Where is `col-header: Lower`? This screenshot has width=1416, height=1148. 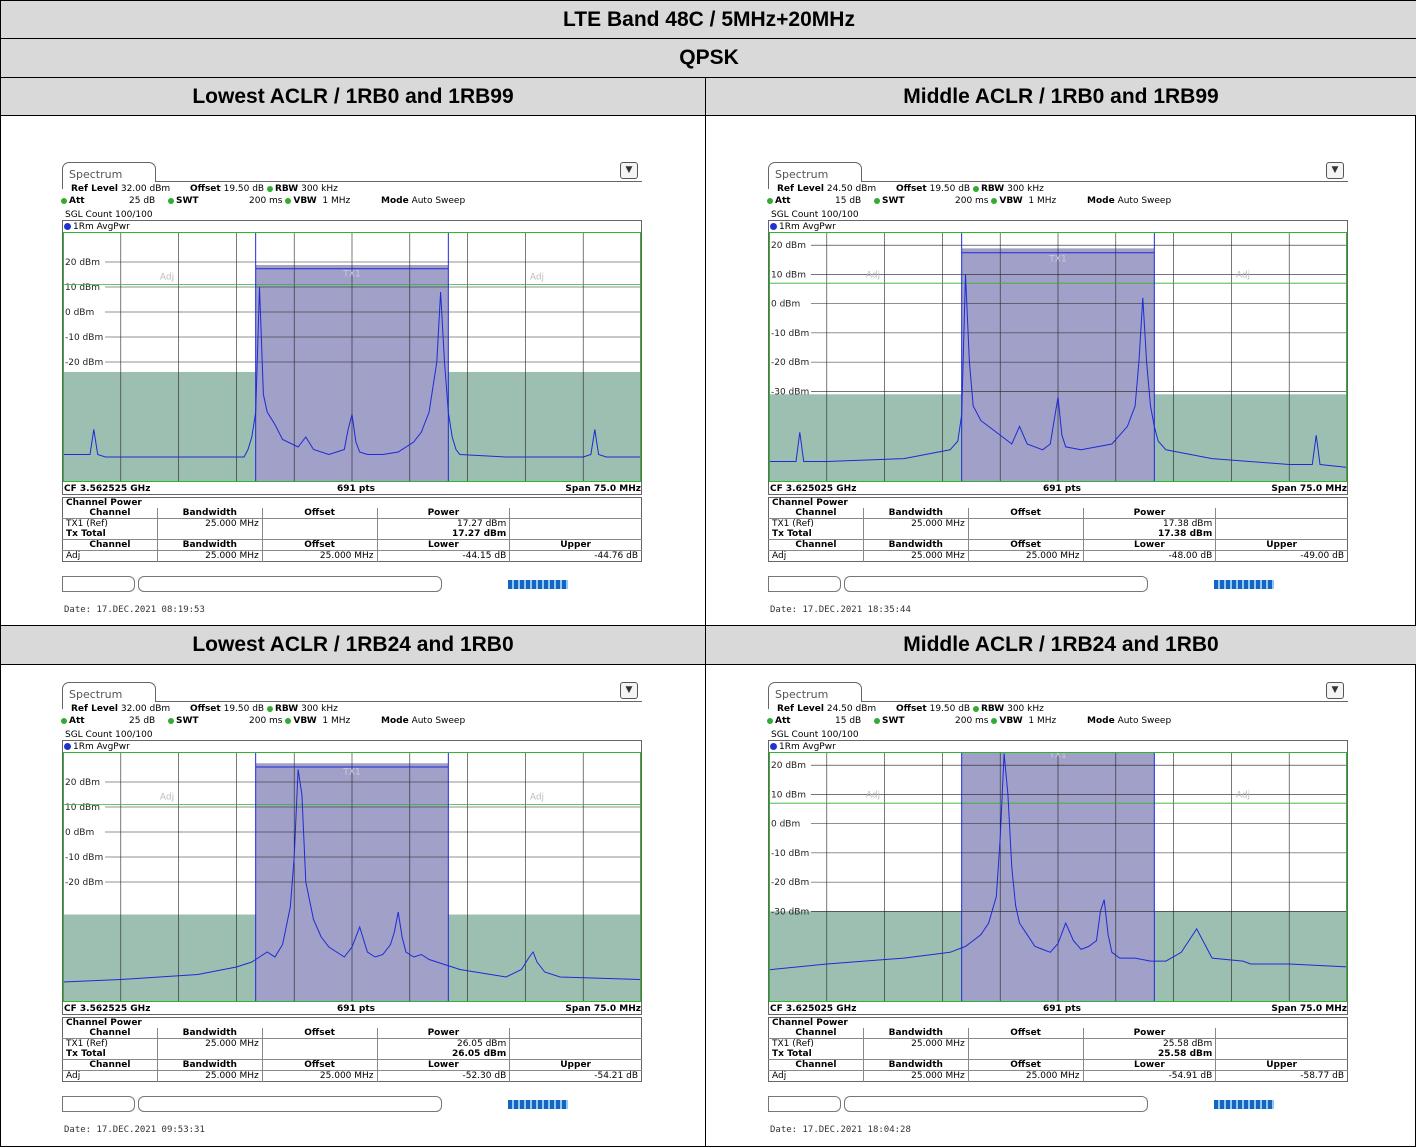 col-header: Lower is located at coordinates (443, 1065).